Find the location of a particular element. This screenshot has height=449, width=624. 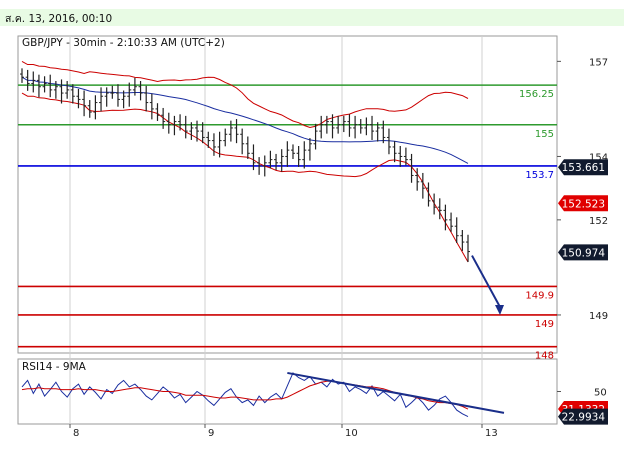

level-label: 149.9 is located at coordinates (539, 295).